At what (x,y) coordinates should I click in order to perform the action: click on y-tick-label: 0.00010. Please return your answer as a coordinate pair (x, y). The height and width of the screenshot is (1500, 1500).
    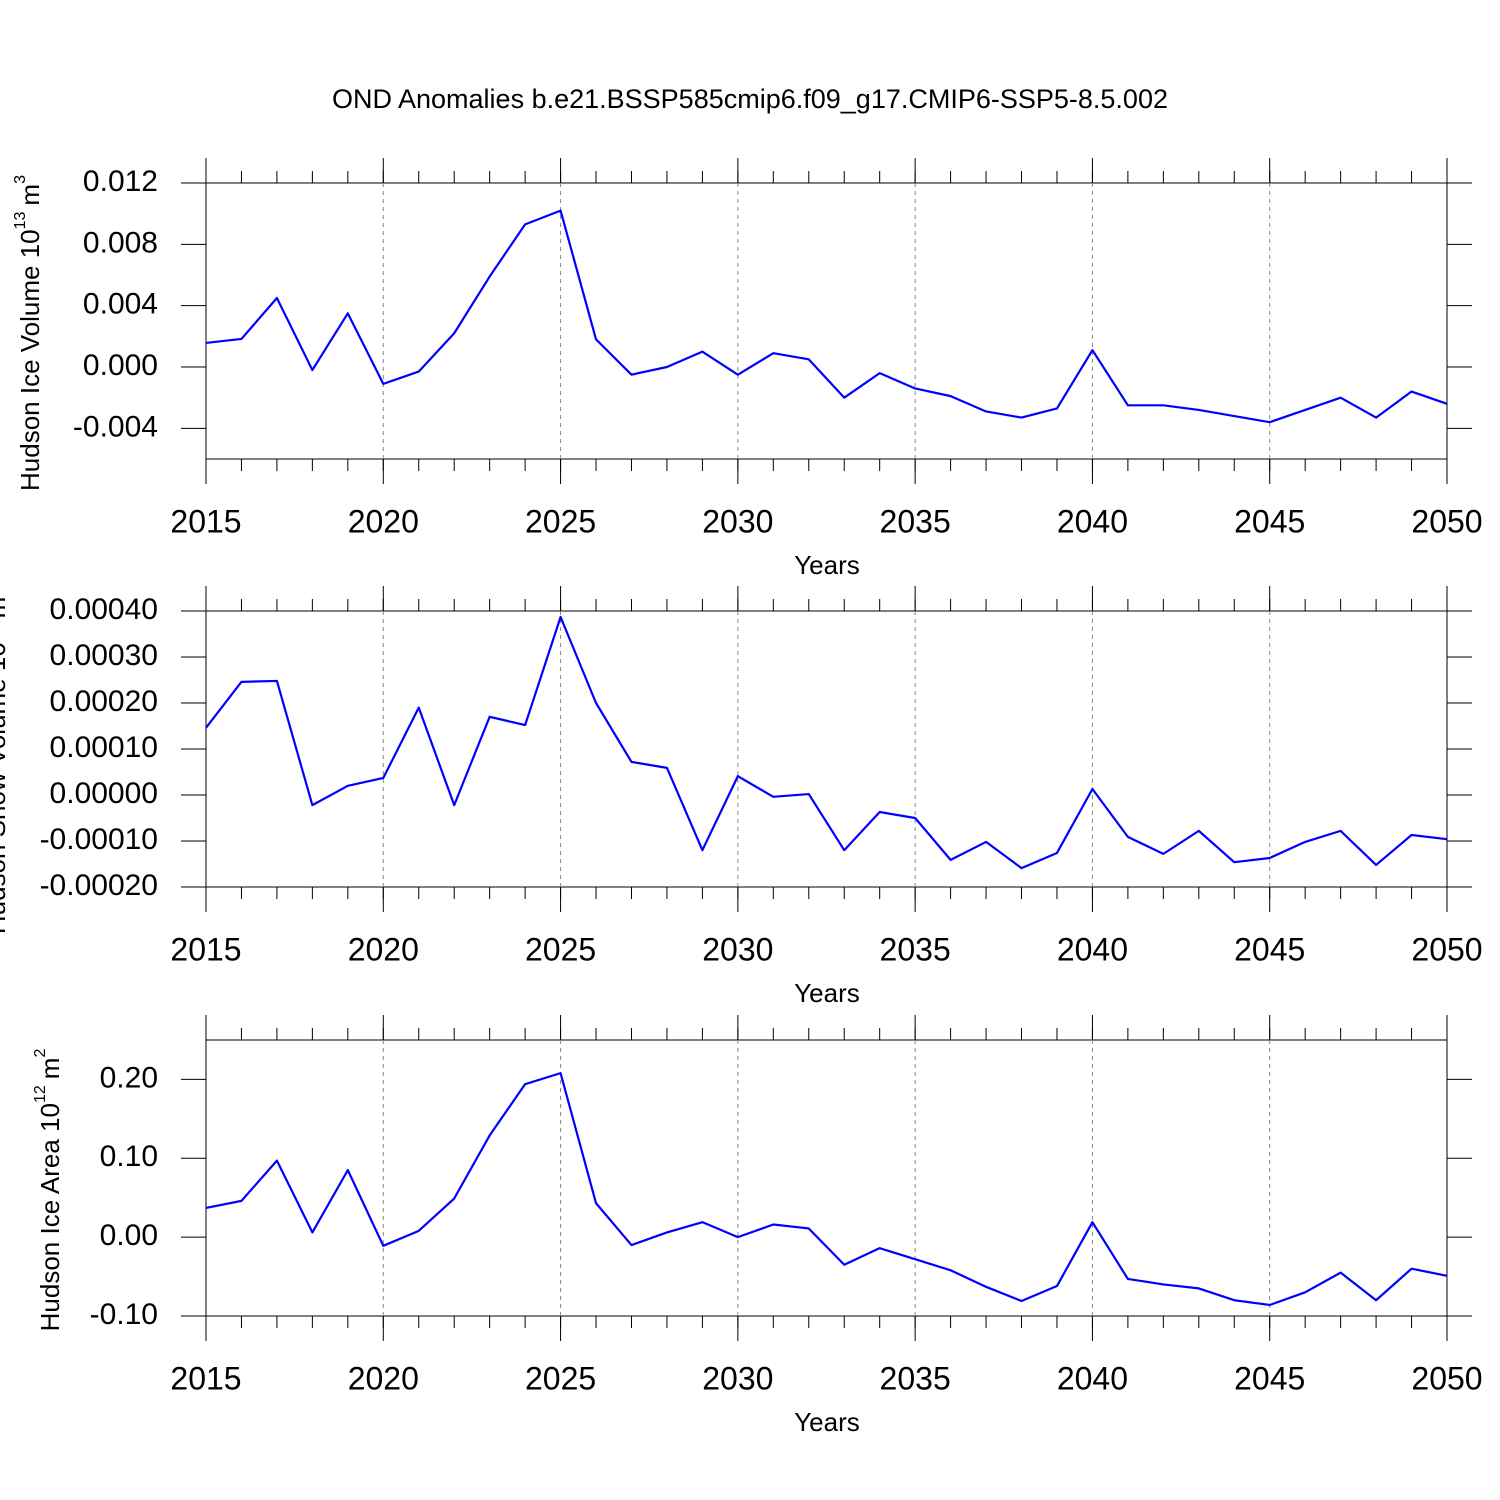
    Looking at the image, I should click on (104, 747).